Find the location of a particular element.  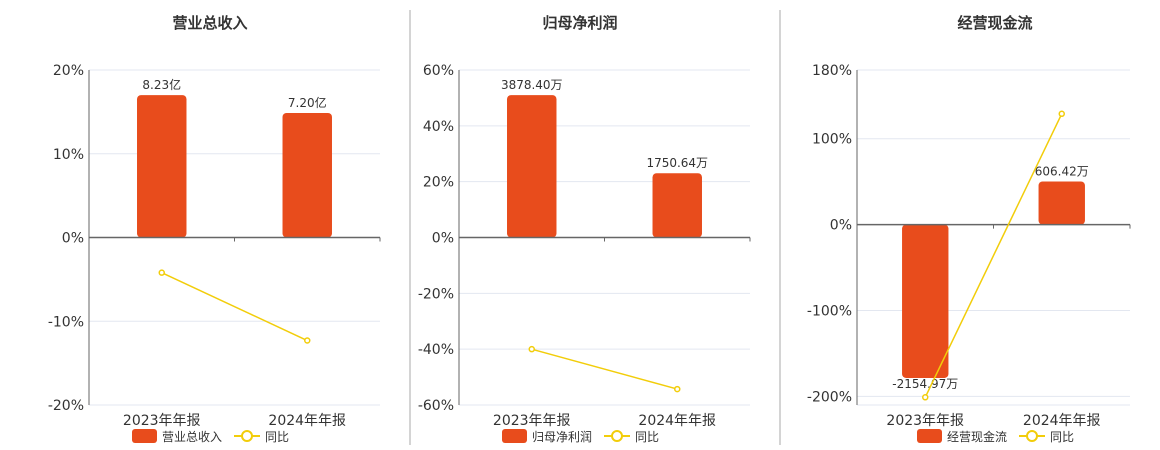

bar-data-label: 7.20亿 is located at coordinates (307, 102).